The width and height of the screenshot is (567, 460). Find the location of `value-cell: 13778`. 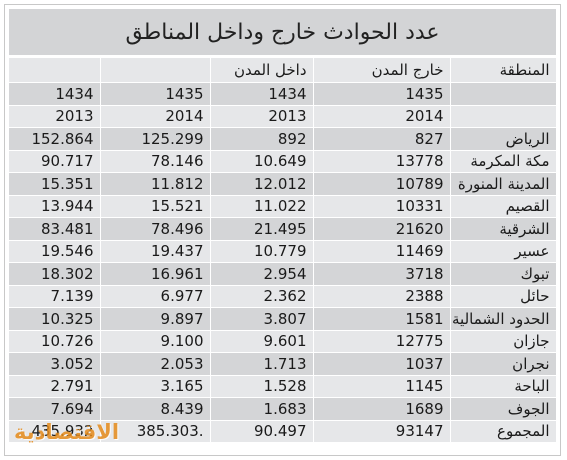

value-cell: 13778 is located at coordinates (382, 161).